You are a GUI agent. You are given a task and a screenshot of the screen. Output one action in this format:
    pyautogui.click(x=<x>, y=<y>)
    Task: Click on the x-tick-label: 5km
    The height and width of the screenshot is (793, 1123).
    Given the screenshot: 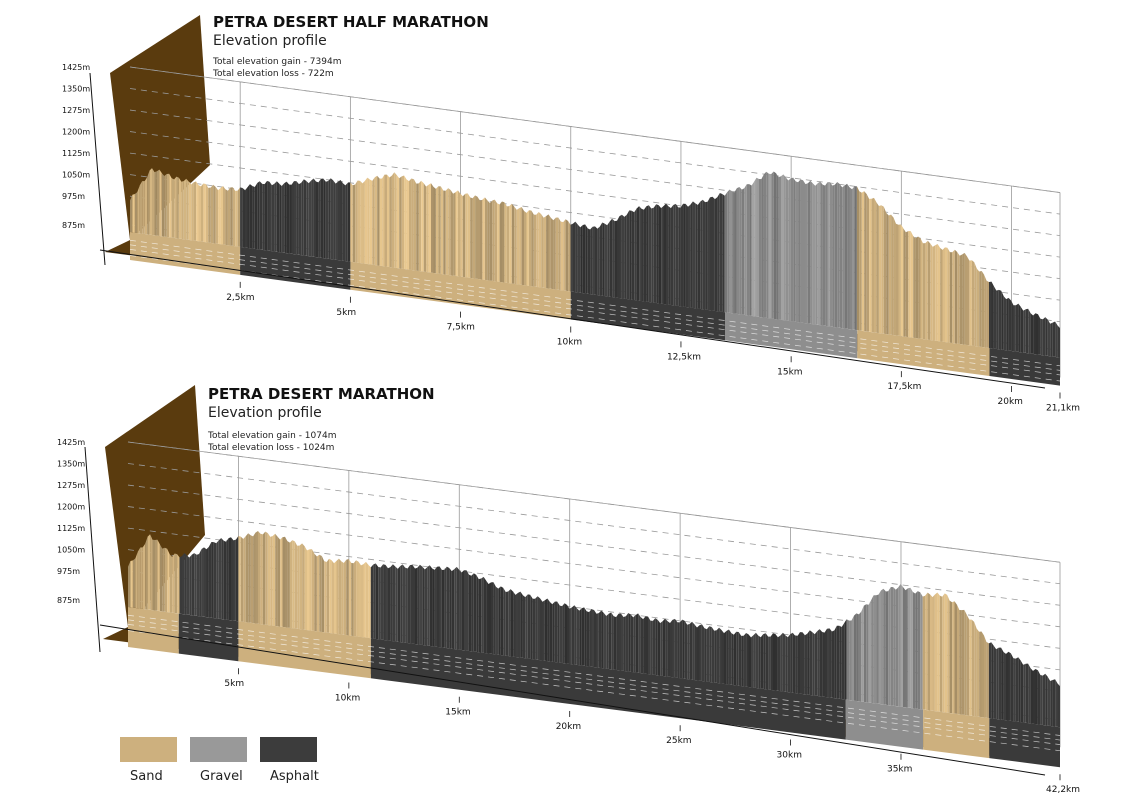 What is the action you would take?
    pyautogui.click(x=346, y=313)
    